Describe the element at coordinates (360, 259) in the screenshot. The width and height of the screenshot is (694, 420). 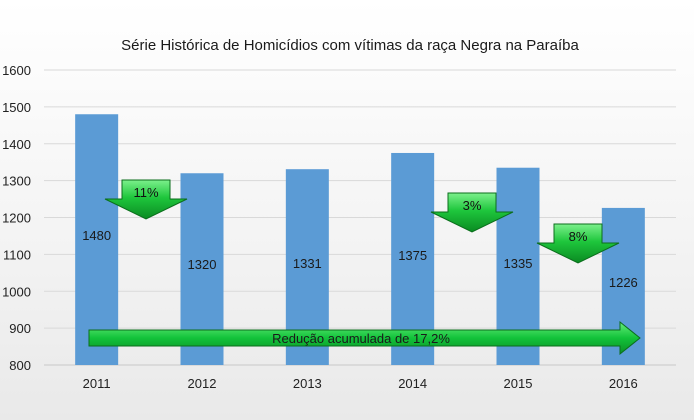
I see `data-labels: 1480 1320 1331 1375 1335 1226` at that location.